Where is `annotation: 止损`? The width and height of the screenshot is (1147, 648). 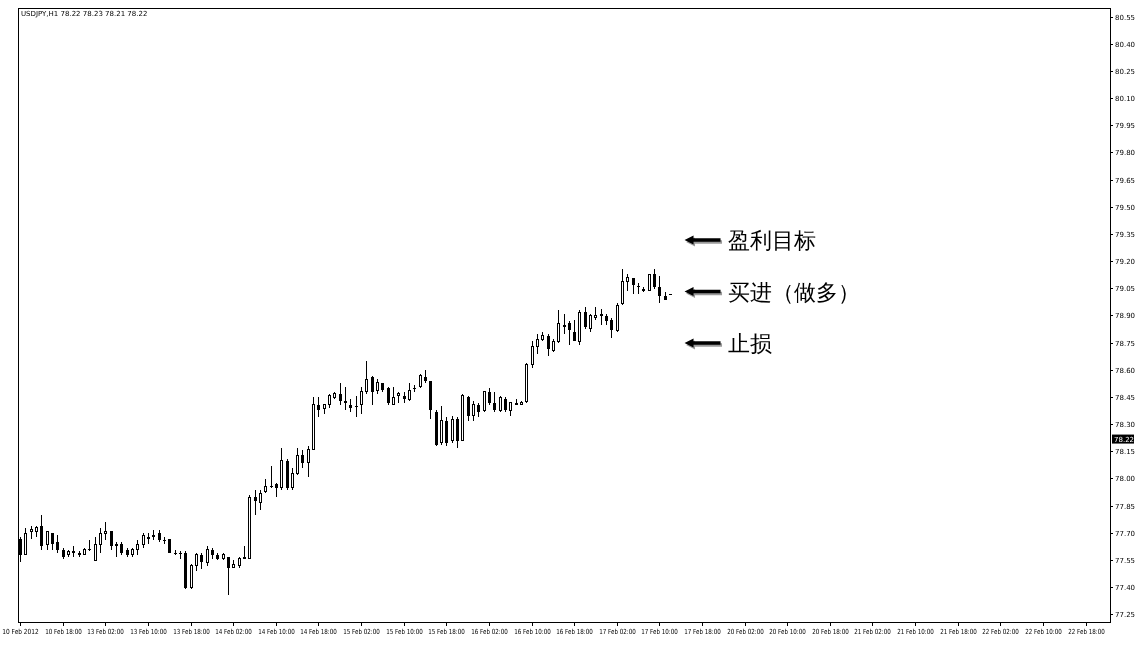 annotation: 止损 is located at coordinates (749, 343).